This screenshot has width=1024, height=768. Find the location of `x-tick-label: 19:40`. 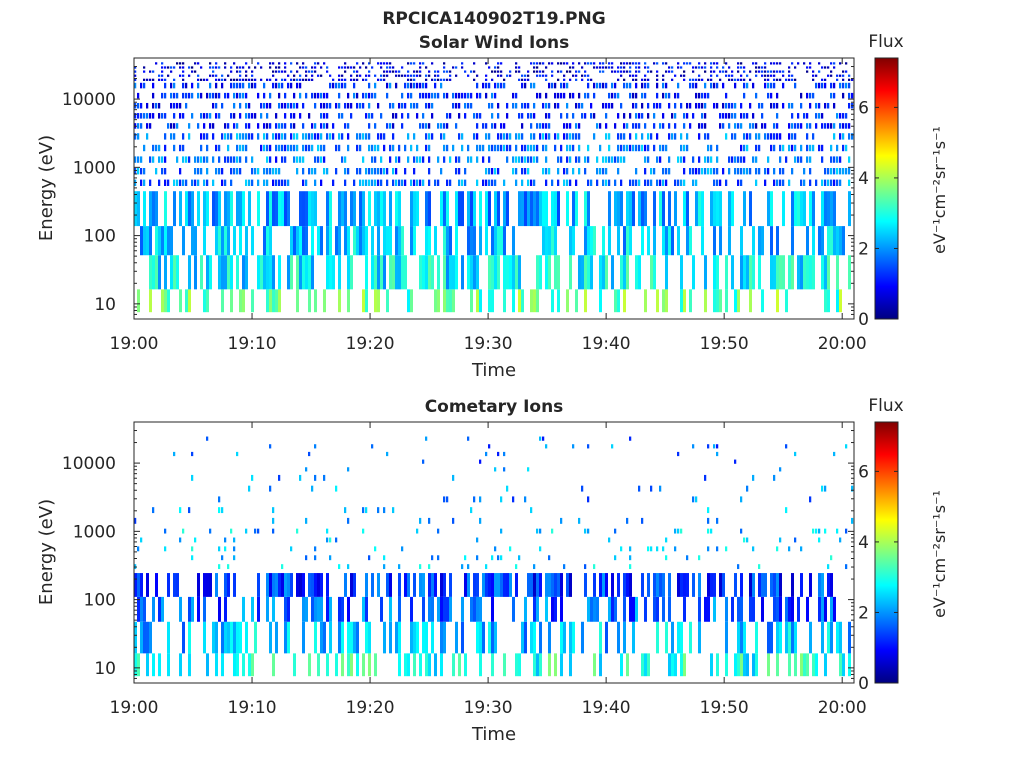

x-tick-label: 19:40 is located at coordinates (606, 344).